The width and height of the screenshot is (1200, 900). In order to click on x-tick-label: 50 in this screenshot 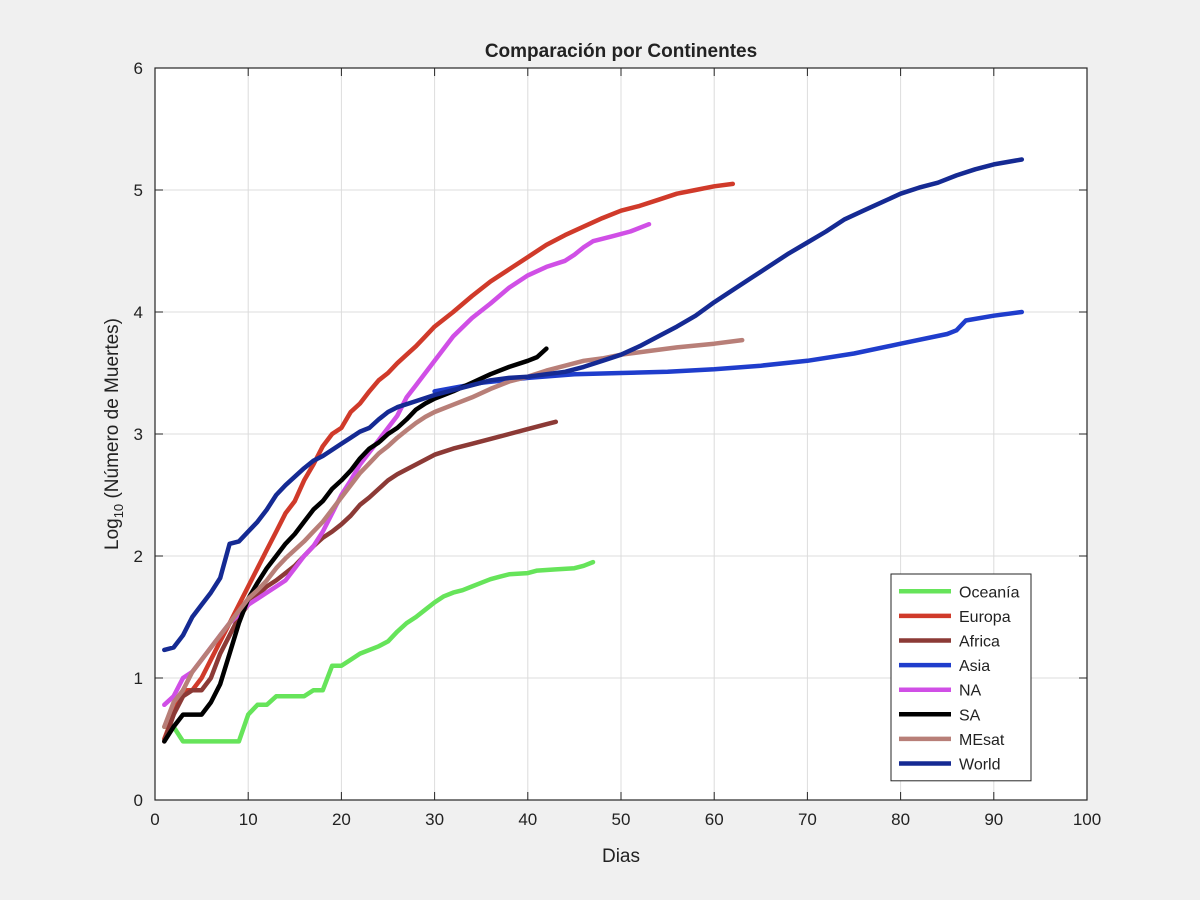, I will do `click(621, 819)`.